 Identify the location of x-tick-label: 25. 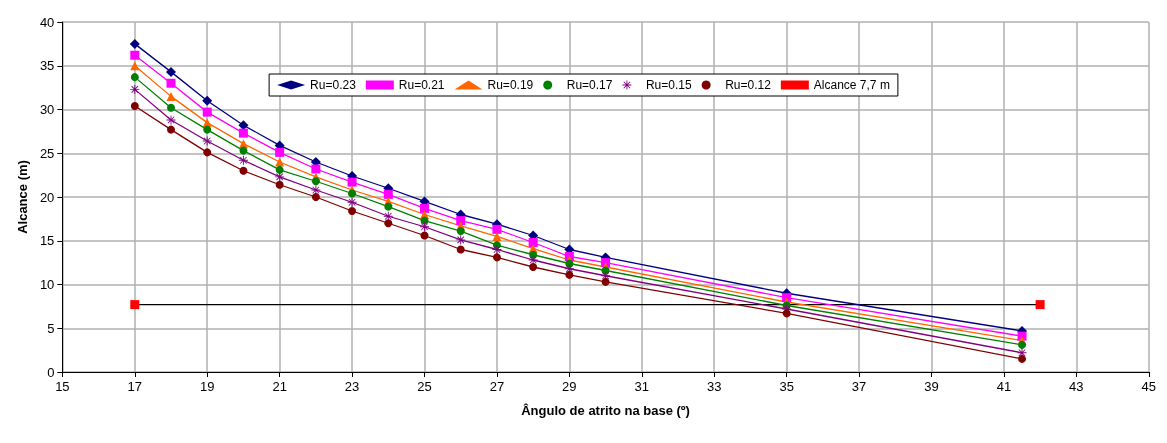
(424, 386).